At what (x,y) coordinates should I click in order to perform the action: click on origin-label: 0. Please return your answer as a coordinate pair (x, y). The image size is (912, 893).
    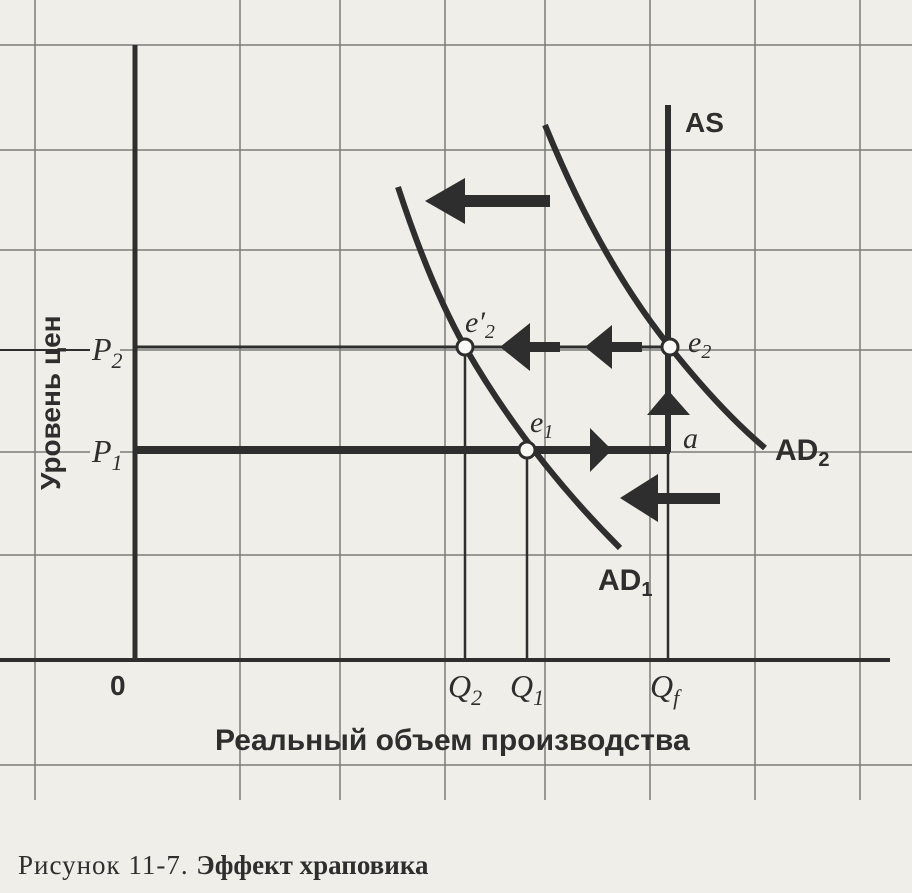
    Looking at the image, I should click on (118, 685).